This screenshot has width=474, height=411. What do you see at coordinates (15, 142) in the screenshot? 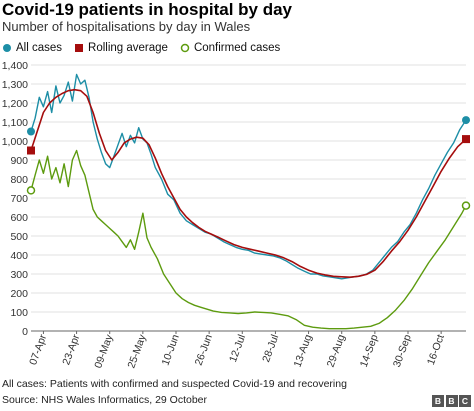
I see `y-tick-label: 1,000` at bounding box center [15, 142].